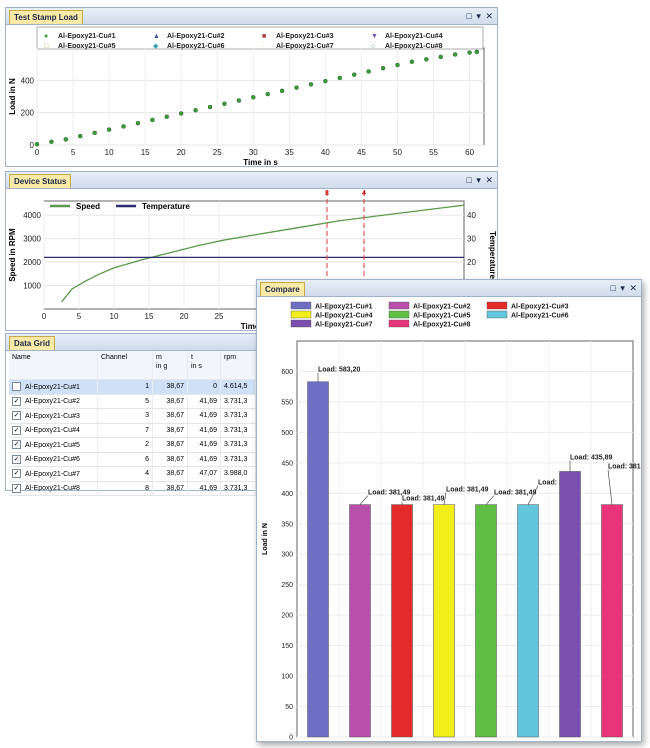  Describe the element at coordinates (196, 46) in the screenshot. I see `legend-entry: Al-Epoxy21-Cu#6` at that location.